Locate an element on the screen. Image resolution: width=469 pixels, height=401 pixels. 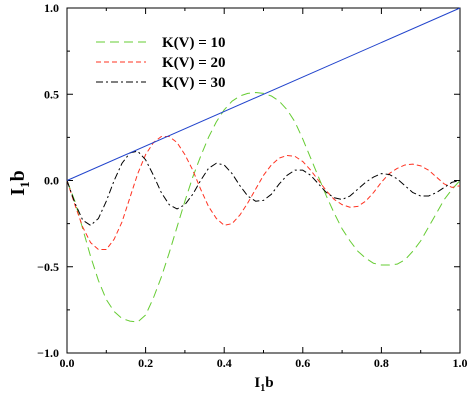
x-tick-label: 0.2 is located at coordinates (145, 363).